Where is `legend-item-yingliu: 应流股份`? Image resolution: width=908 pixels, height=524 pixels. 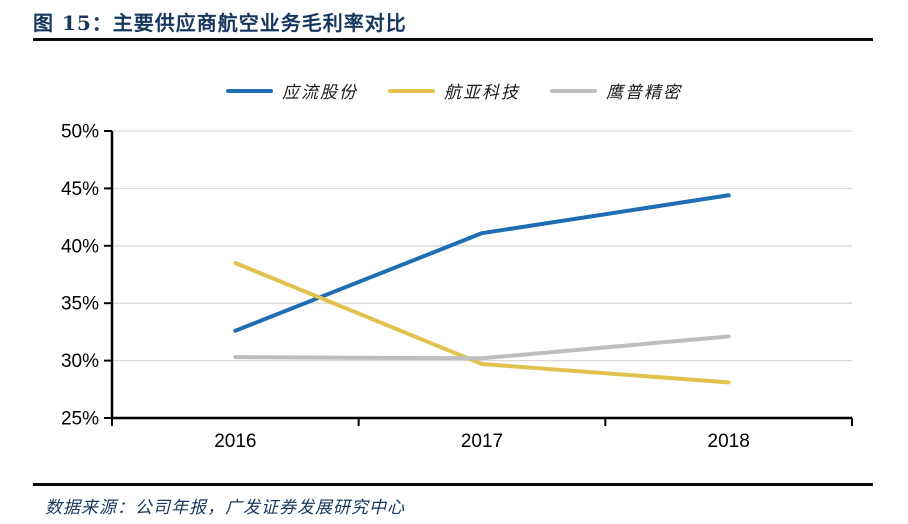
legend-item-yingliu: 应流股份 is located at coordinates (292, 90).